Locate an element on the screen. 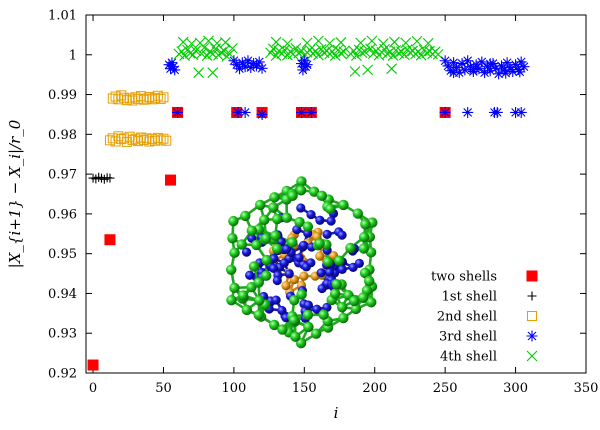 Image resolution: width=600 pixels, height=430 pixels. y-tick-label: 0.96 is located at coordinates (62, 214).